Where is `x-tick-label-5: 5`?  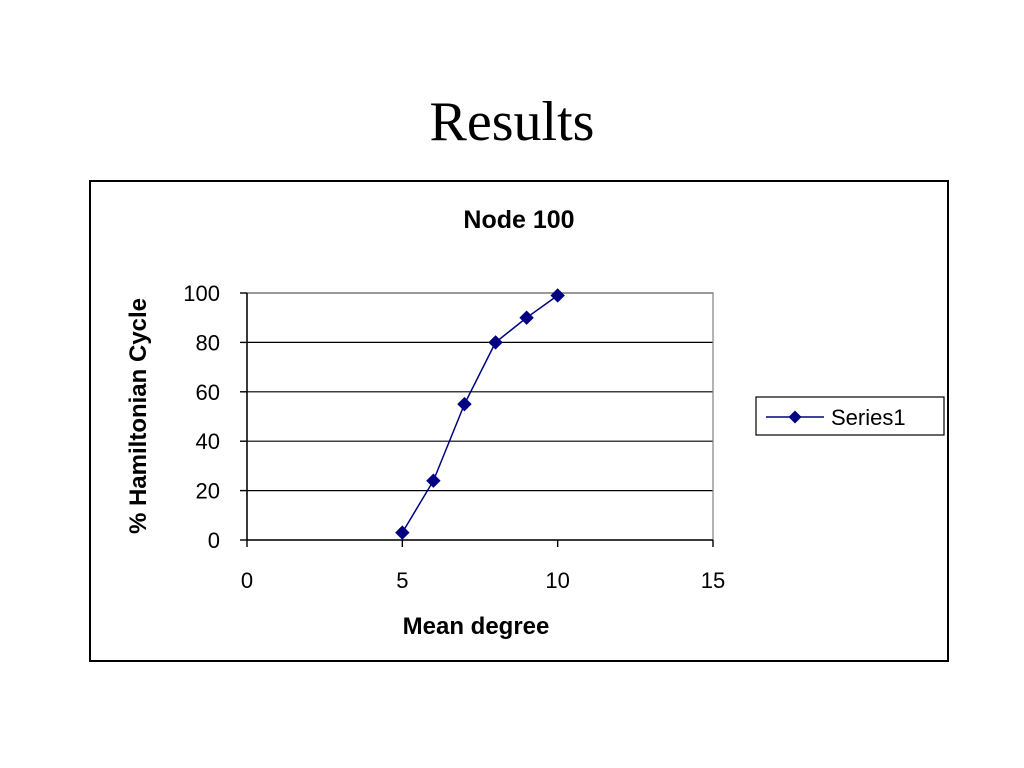 x-tick-label-5: 5 is located at coordinates (402, 580).